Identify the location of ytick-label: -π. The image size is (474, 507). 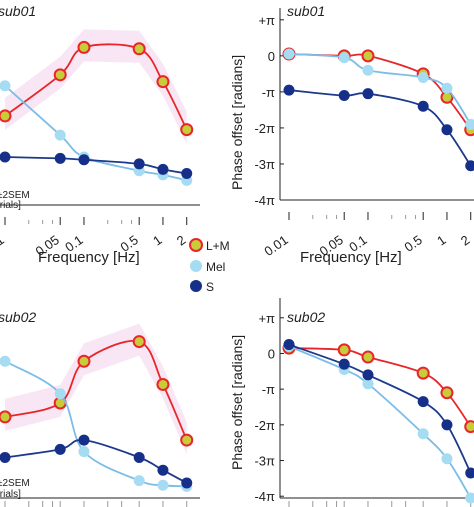
(268, 389).